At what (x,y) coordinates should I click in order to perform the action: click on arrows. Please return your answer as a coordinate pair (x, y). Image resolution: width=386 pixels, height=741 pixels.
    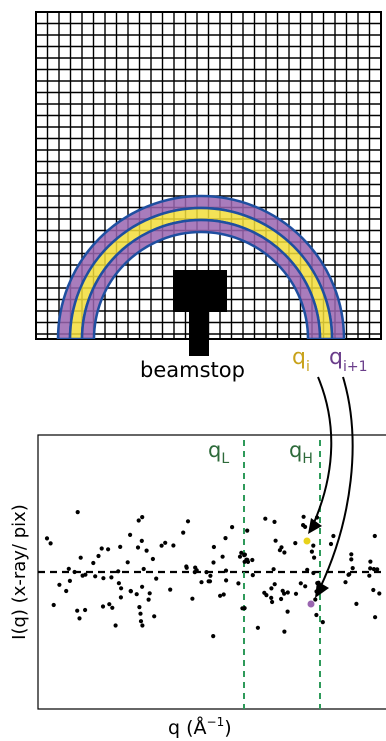
    Looking at the image, I should click on (331, 487).